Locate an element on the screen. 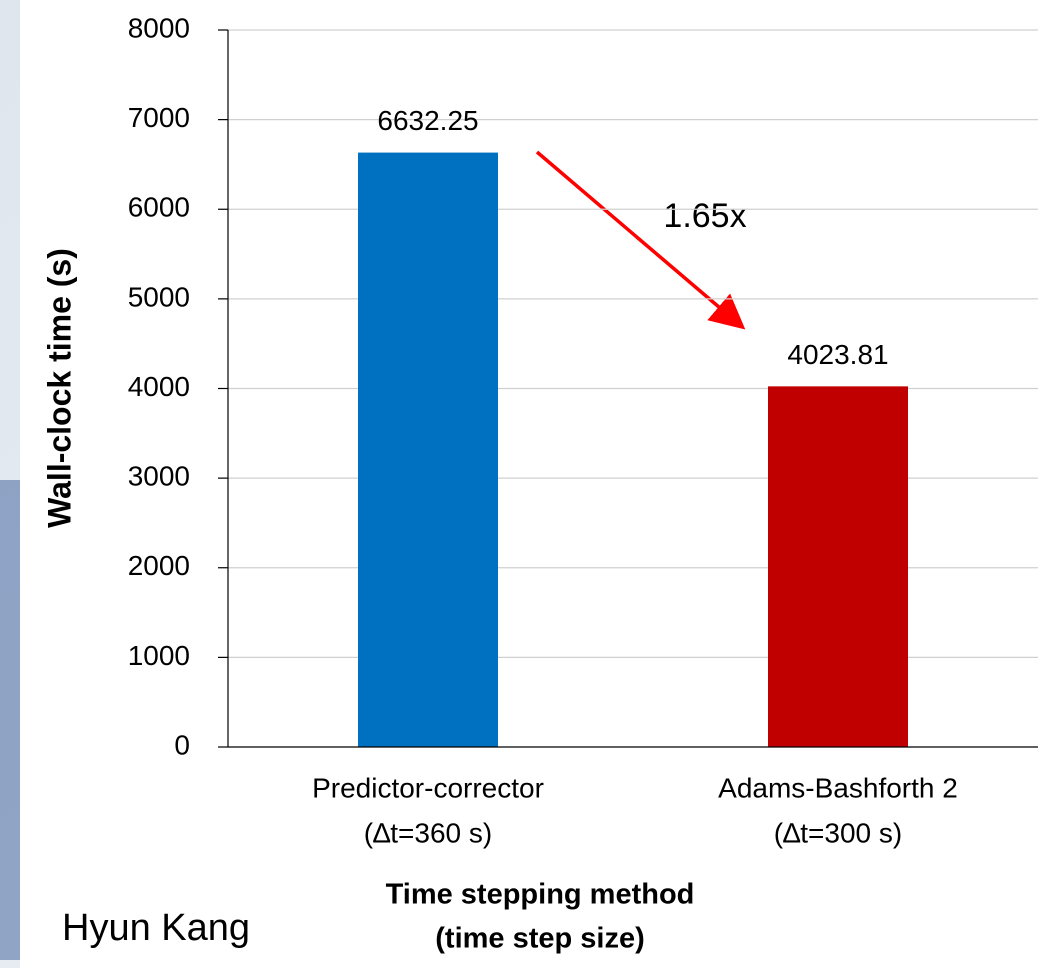 The image size is (1038, 968). y-tick-label: 7000 is located at coordinates (159, 117).